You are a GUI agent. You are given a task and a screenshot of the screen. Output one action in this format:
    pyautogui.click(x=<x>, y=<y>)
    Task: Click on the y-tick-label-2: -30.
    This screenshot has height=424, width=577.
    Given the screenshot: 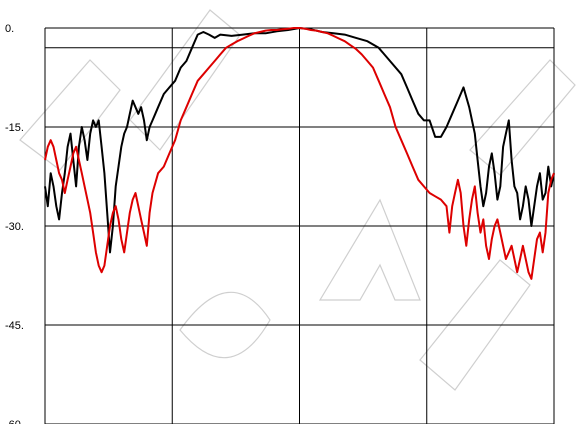 What is the action you would take?
    pyautogui.click(x=14, y=227)
    